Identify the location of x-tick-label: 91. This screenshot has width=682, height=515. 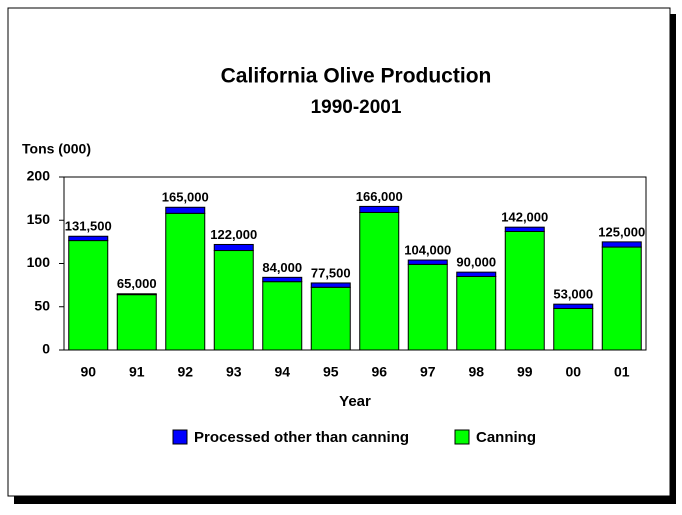
(137, 372).